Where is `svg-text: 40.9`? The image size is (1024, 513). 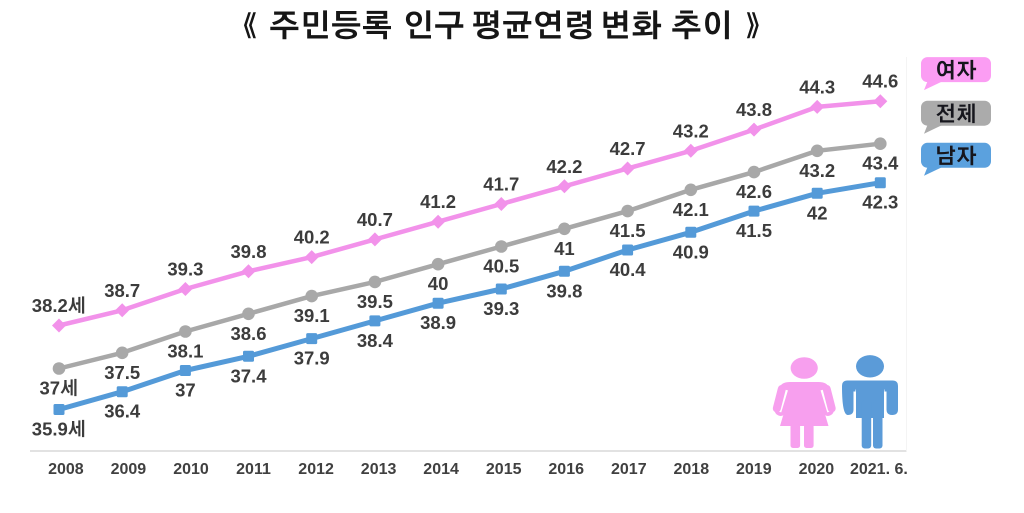 svg-text: 40.9 is located at coordinates (691, 251).